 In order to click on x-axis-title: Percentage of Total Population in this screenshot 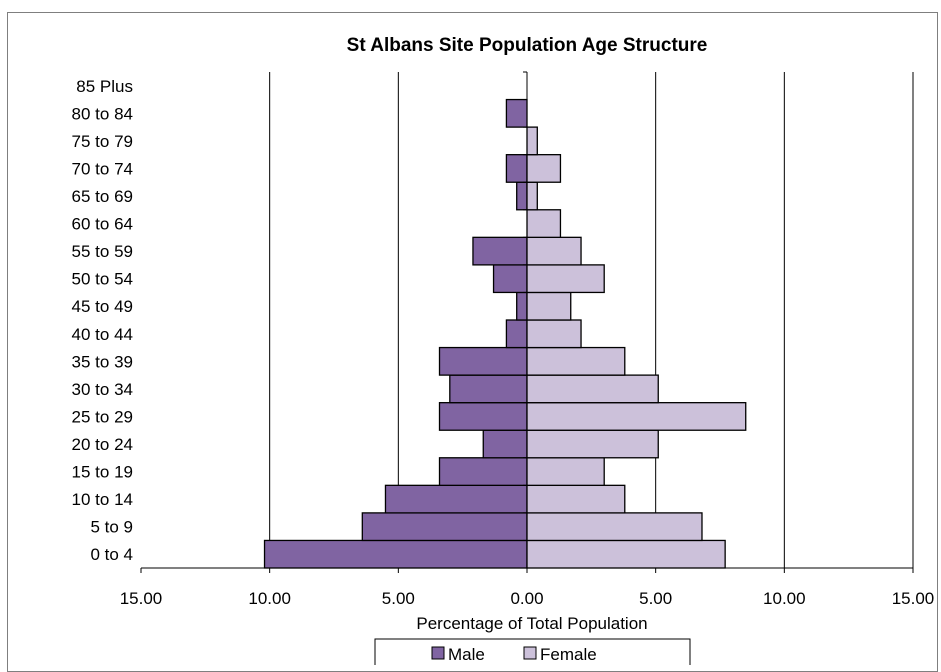, I will do `click(531, 623)`.